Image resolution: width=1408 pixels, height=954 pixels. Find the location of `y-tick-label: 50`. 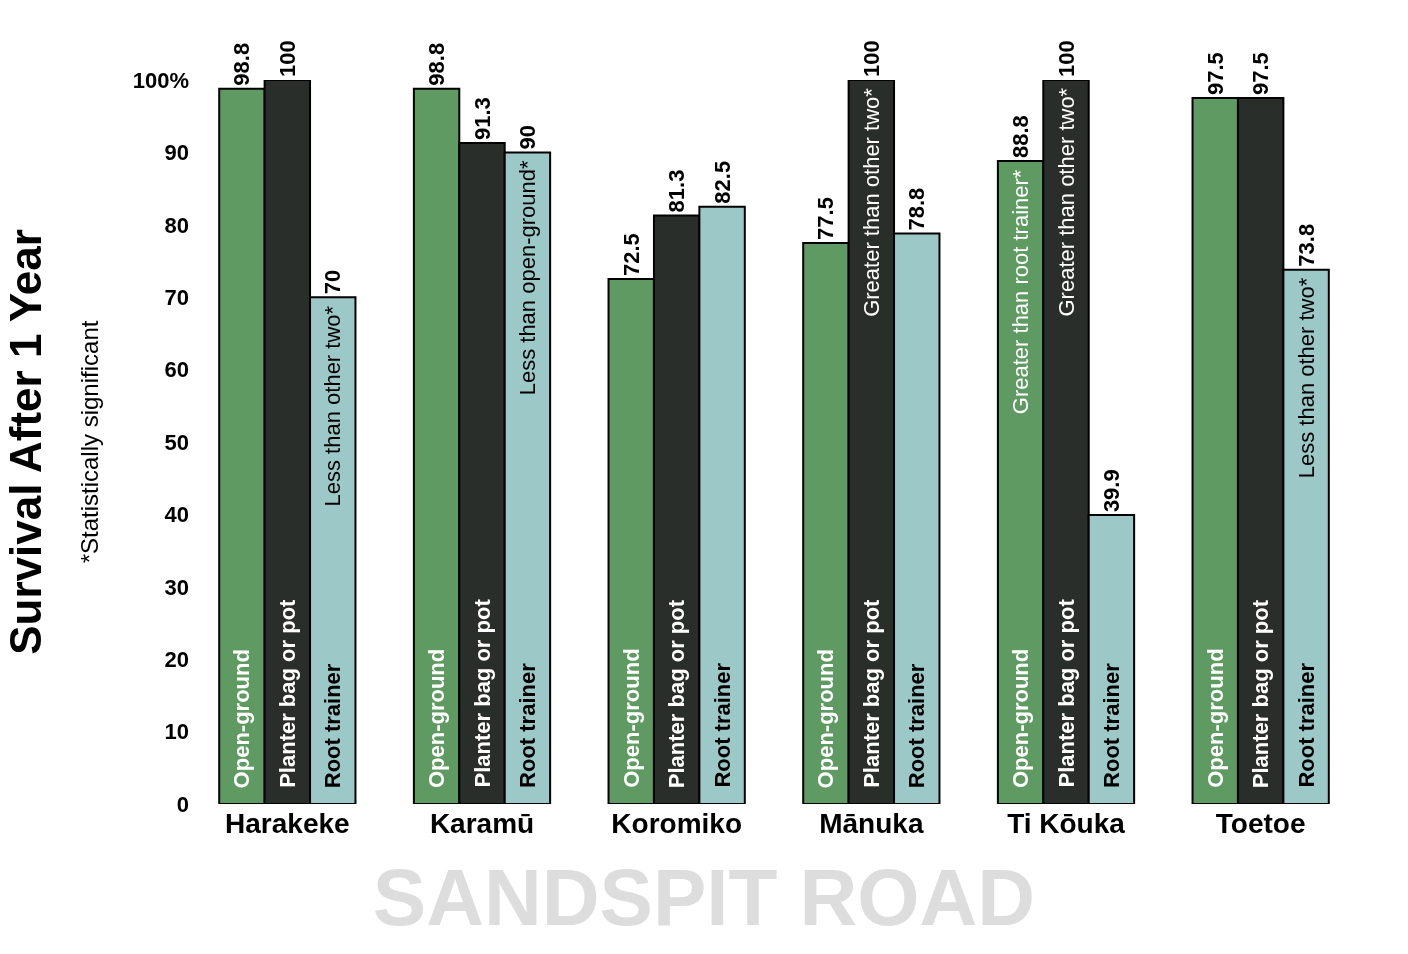

y-tick-label: 50 is located at coordinates (176, 442).